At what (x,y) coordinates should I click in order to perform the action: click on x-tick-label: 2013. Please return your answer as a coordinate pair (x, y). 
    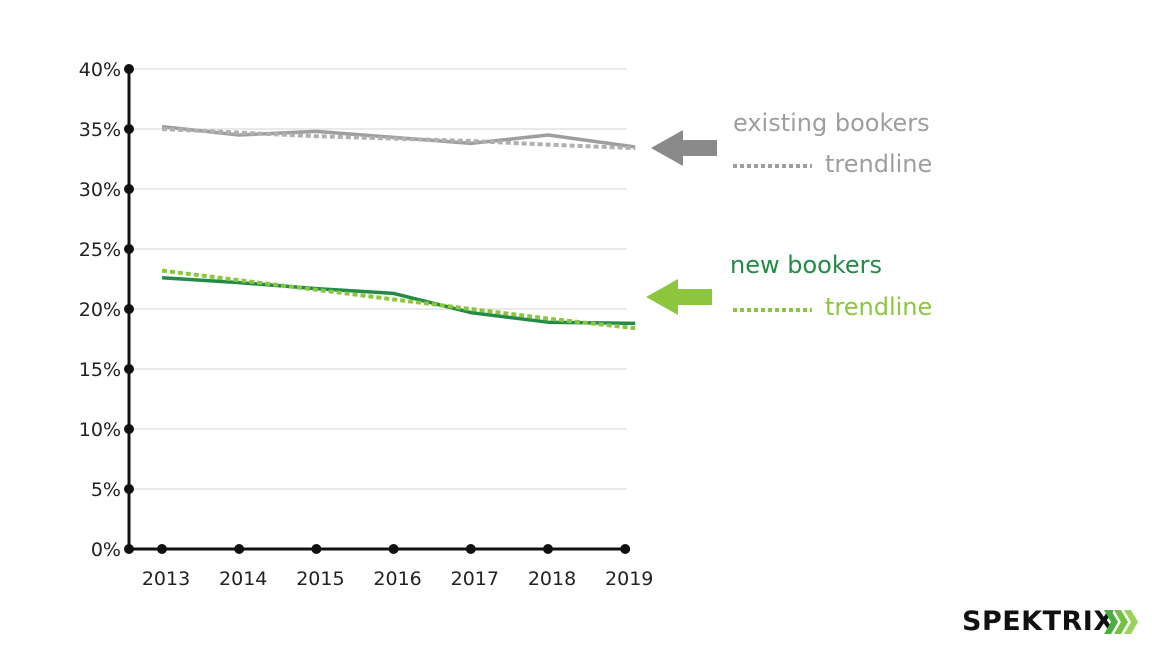
    Looking at the image, I should click on (166, 579).